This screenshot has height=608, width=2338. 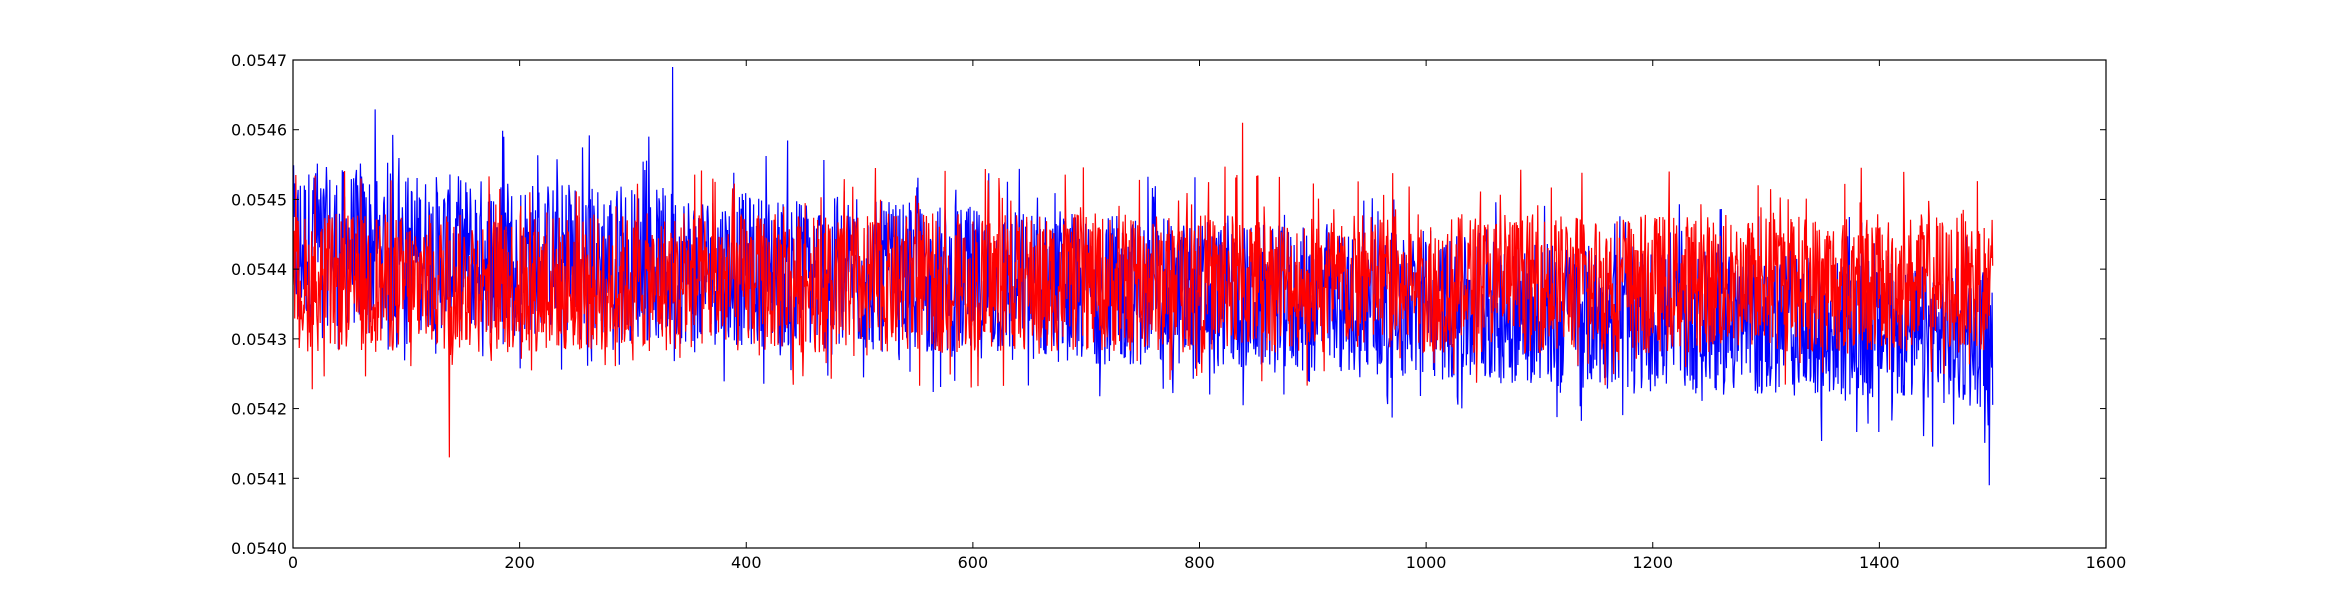 What do you see at coordinates (746, 562) in the screenshot?
I see `x-tick-label: 400` at bounding box center [746, 562].